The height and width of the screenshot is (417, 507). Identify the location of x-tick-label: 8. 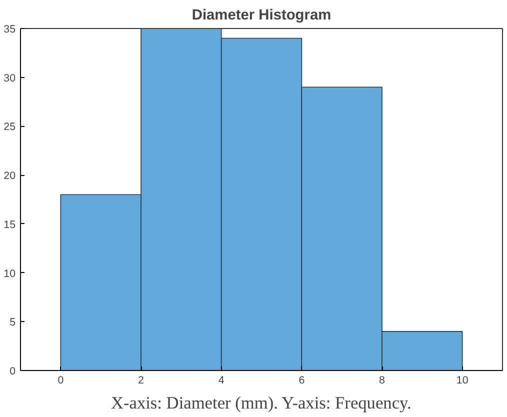
(382, 380).